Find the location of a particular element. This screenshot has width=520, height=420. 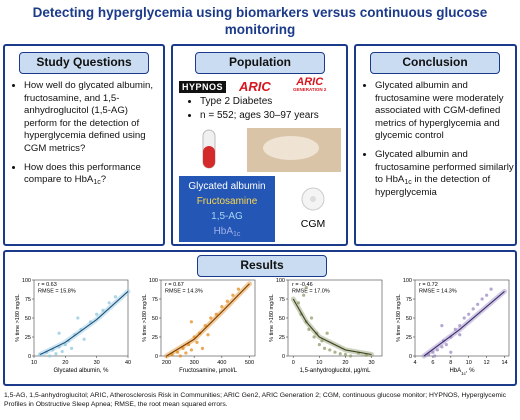

y-tick-label: 75 is located at coordinates (282, 300).